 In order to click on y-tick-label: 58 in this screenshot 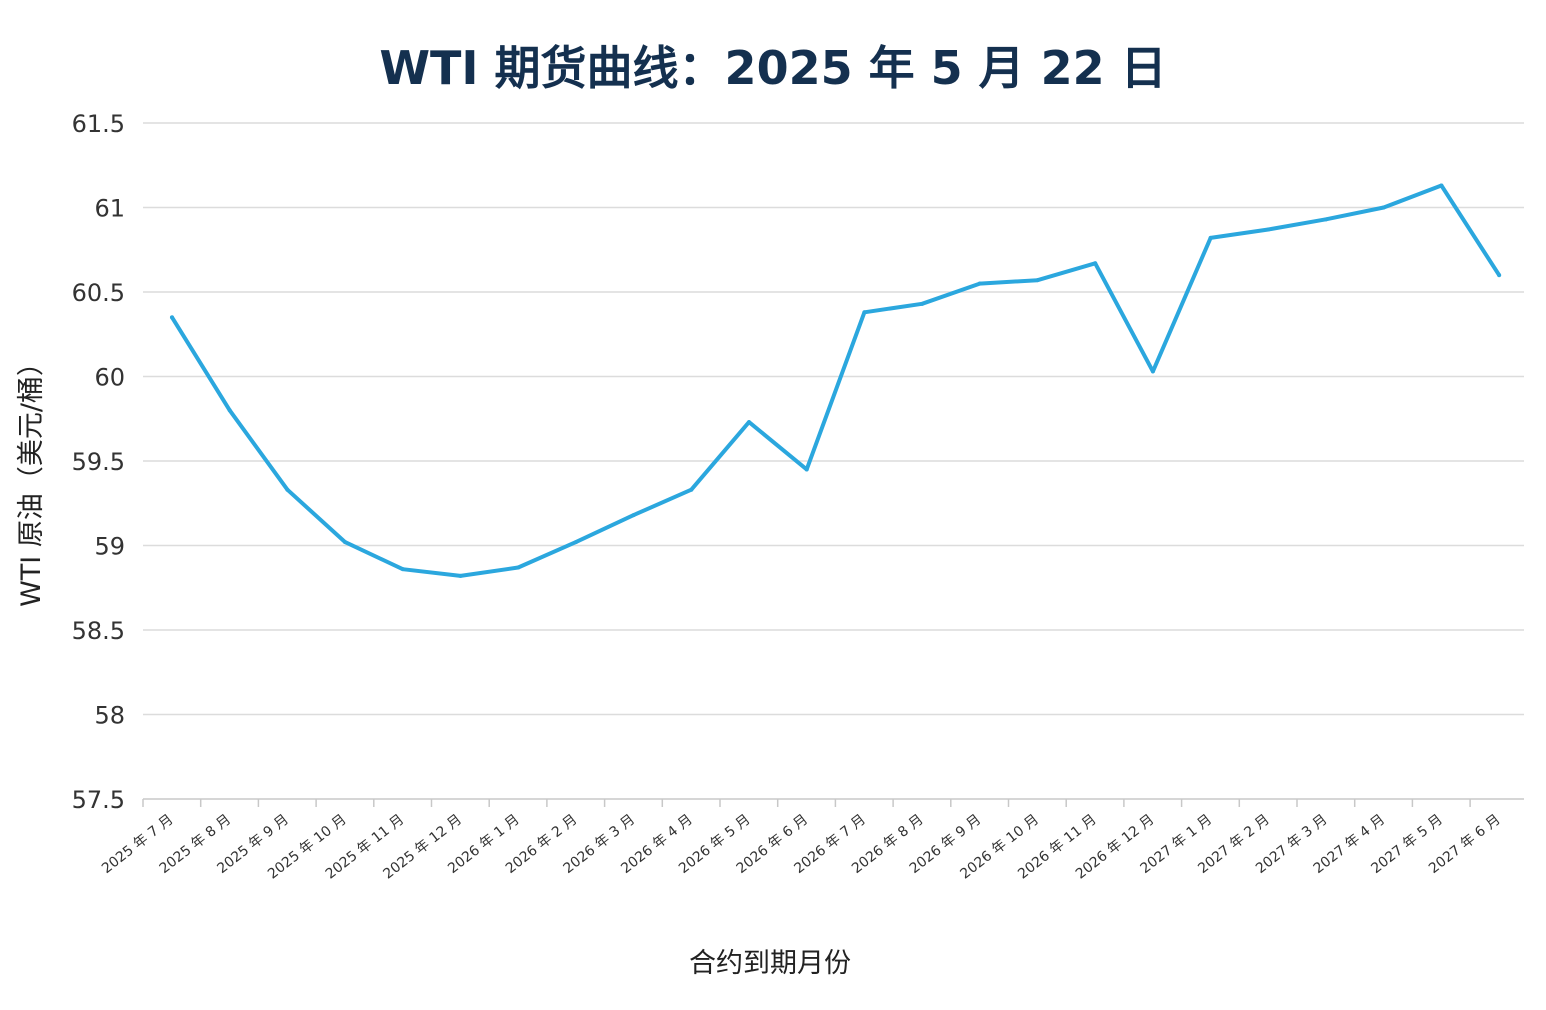, I will do `click(109, 716)`.